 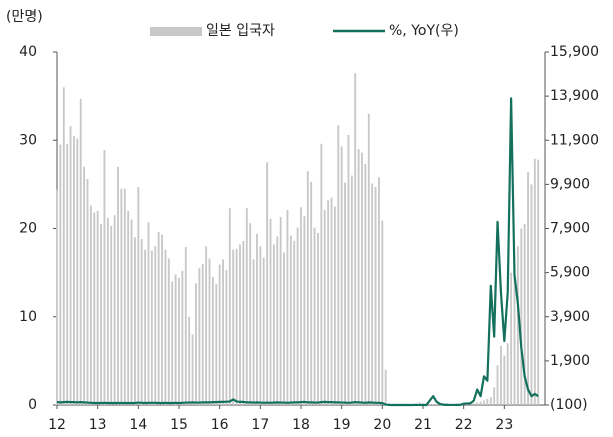 I want to click on y2-tick-label: 3,900, so click(x=570, y=317).